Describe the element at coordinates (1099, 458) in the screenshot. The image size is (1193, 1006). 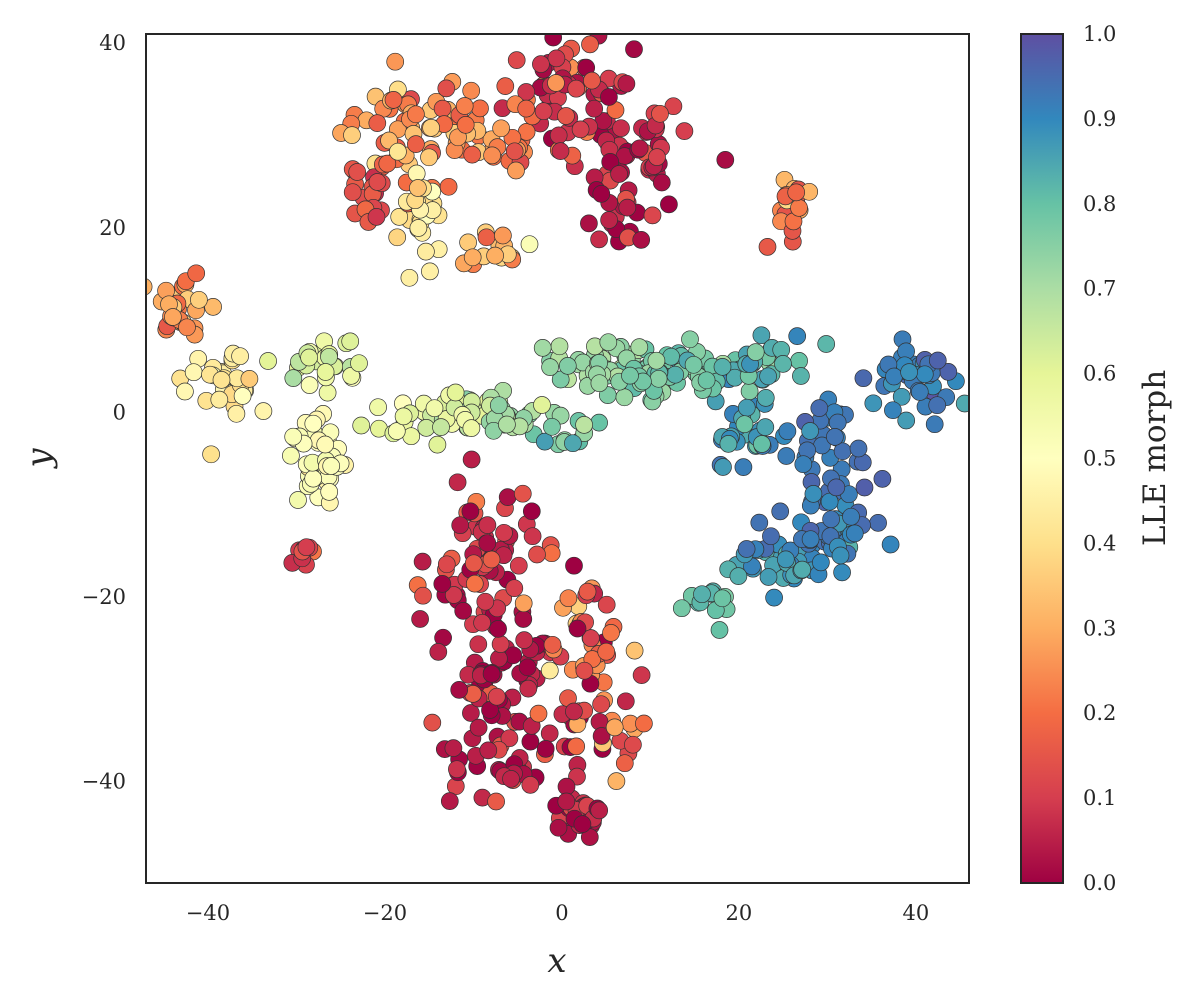
I see `colorbar-ticks: 0.0 0.1 0.2 0.3 0.4 0.5 0.6 0.7 0.8 0.9 1.0` at that location.